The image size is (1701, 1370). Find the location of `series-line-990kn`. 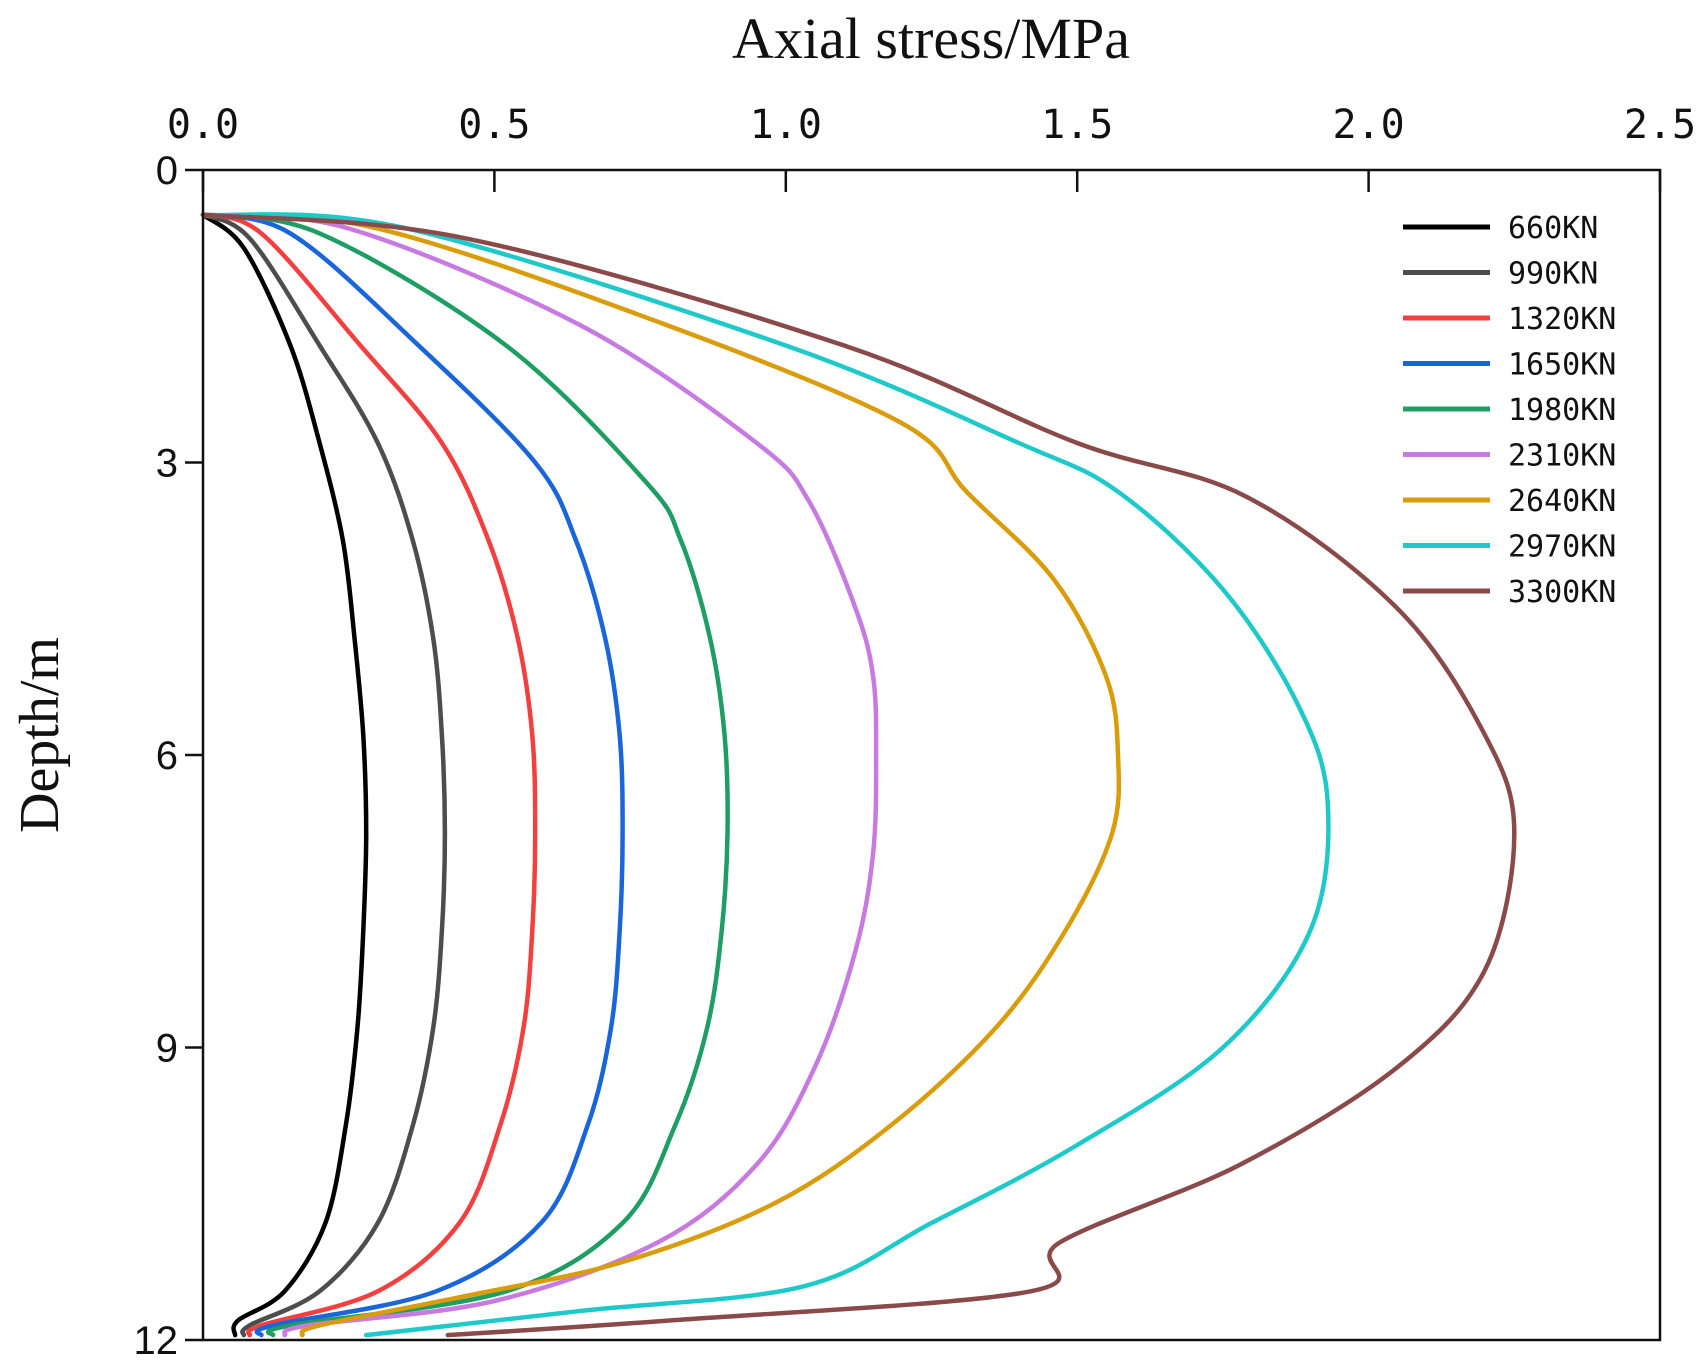

series-line-990kn is located at coordinates (324, 775).